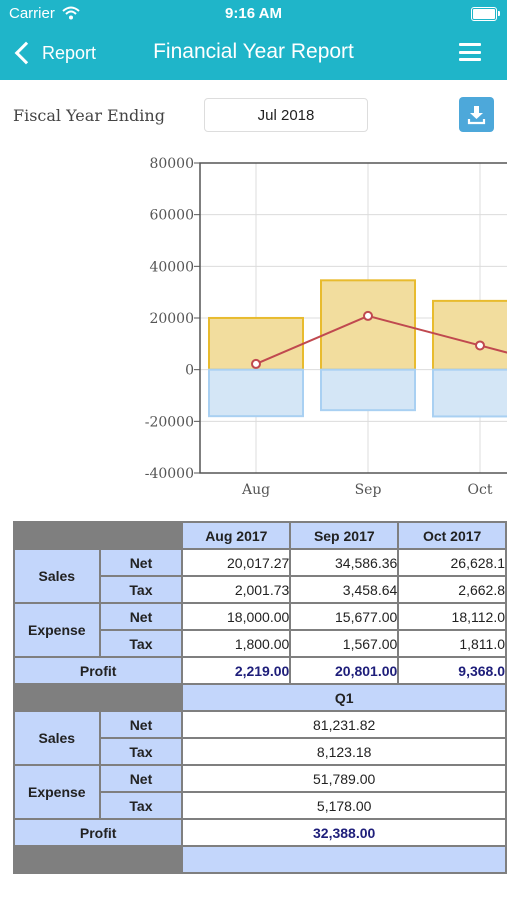 The width and height of the screenshot is (507, 900). What do you see at coordinates (344, 805) in the screenshot?
I see `quarter-cell: 5,178.00` at bounding box center [344, 805].